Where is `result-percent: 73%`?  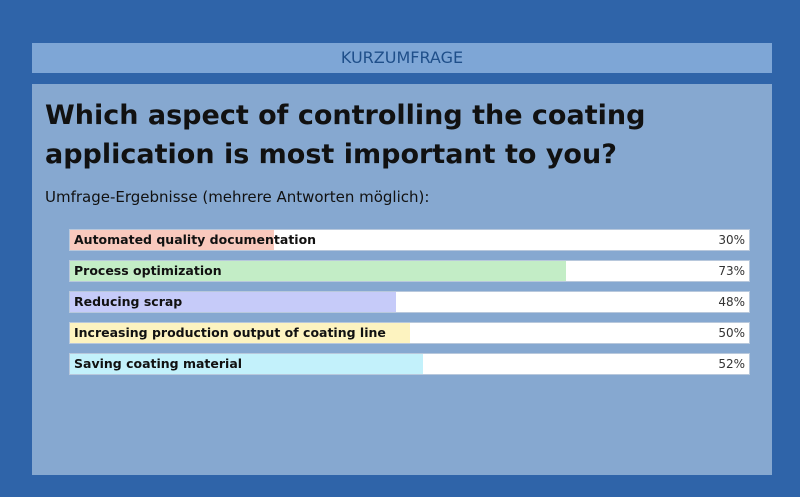
result-percent: 73% is located at coordinates (731, 271).